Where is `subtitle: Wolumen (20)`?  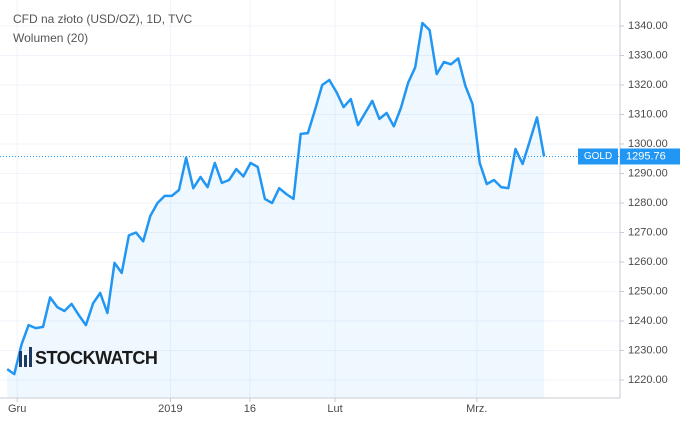 subtitle: Wolumen (20) is located at coordinates (50, 38).